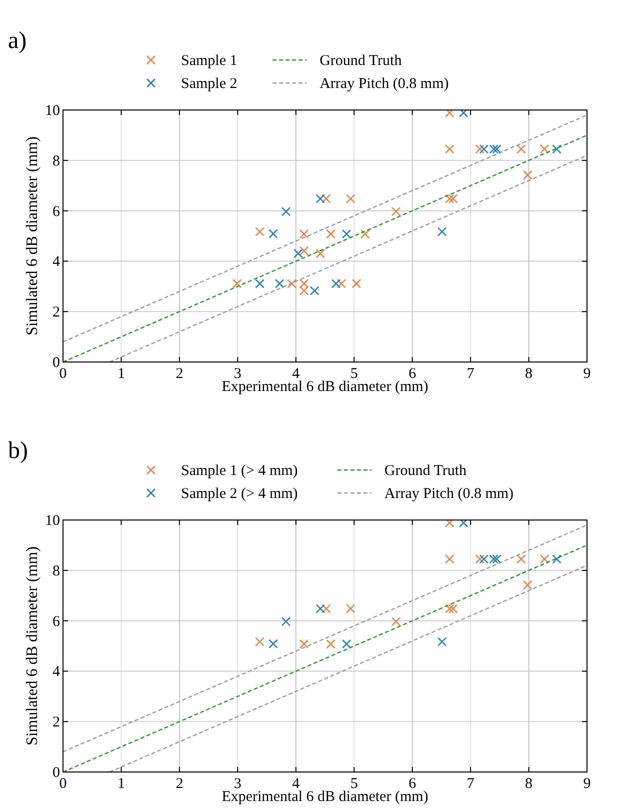 This screenshot has height=809, width=626. I want to click on chart-title: a), so click(17, 41).